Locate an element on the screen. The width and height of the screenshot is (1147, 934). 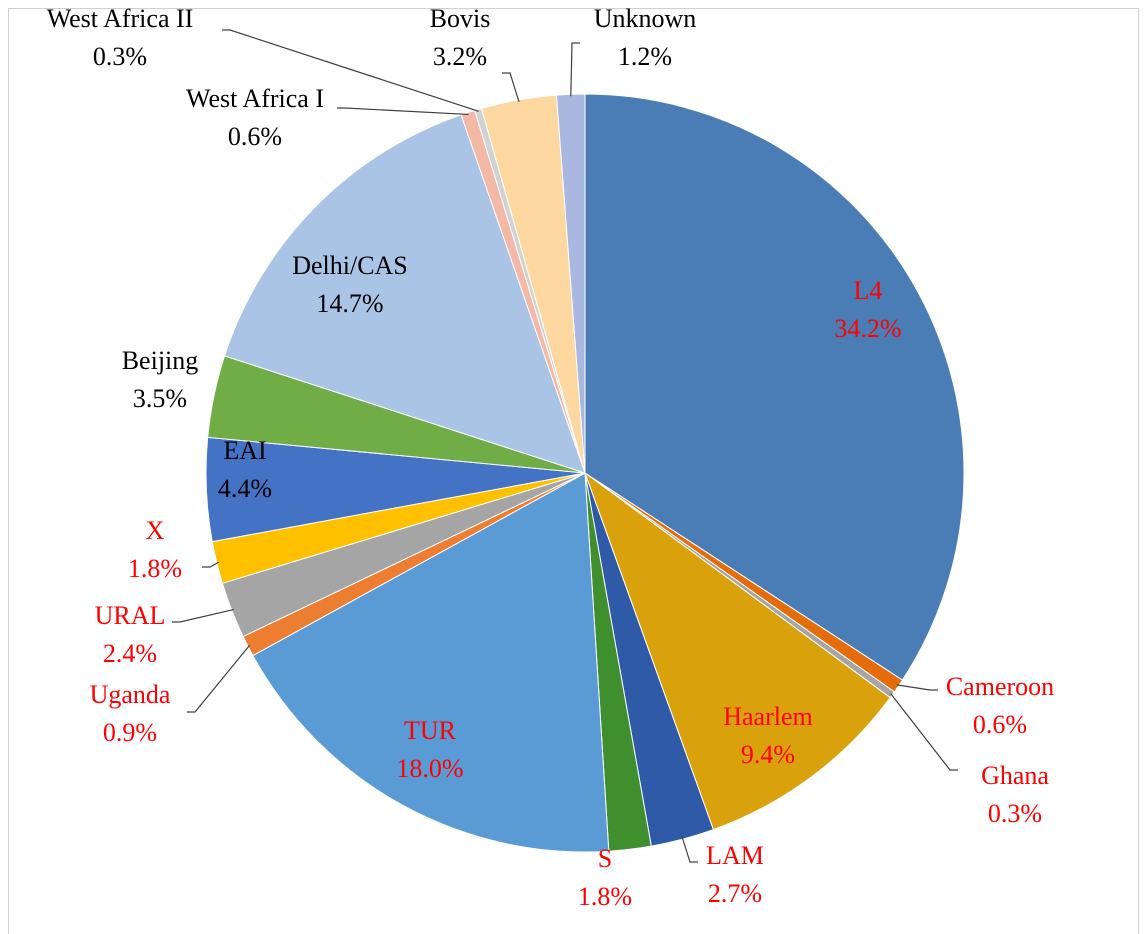
slice-label: URAL is located at coordinates (130, 615).